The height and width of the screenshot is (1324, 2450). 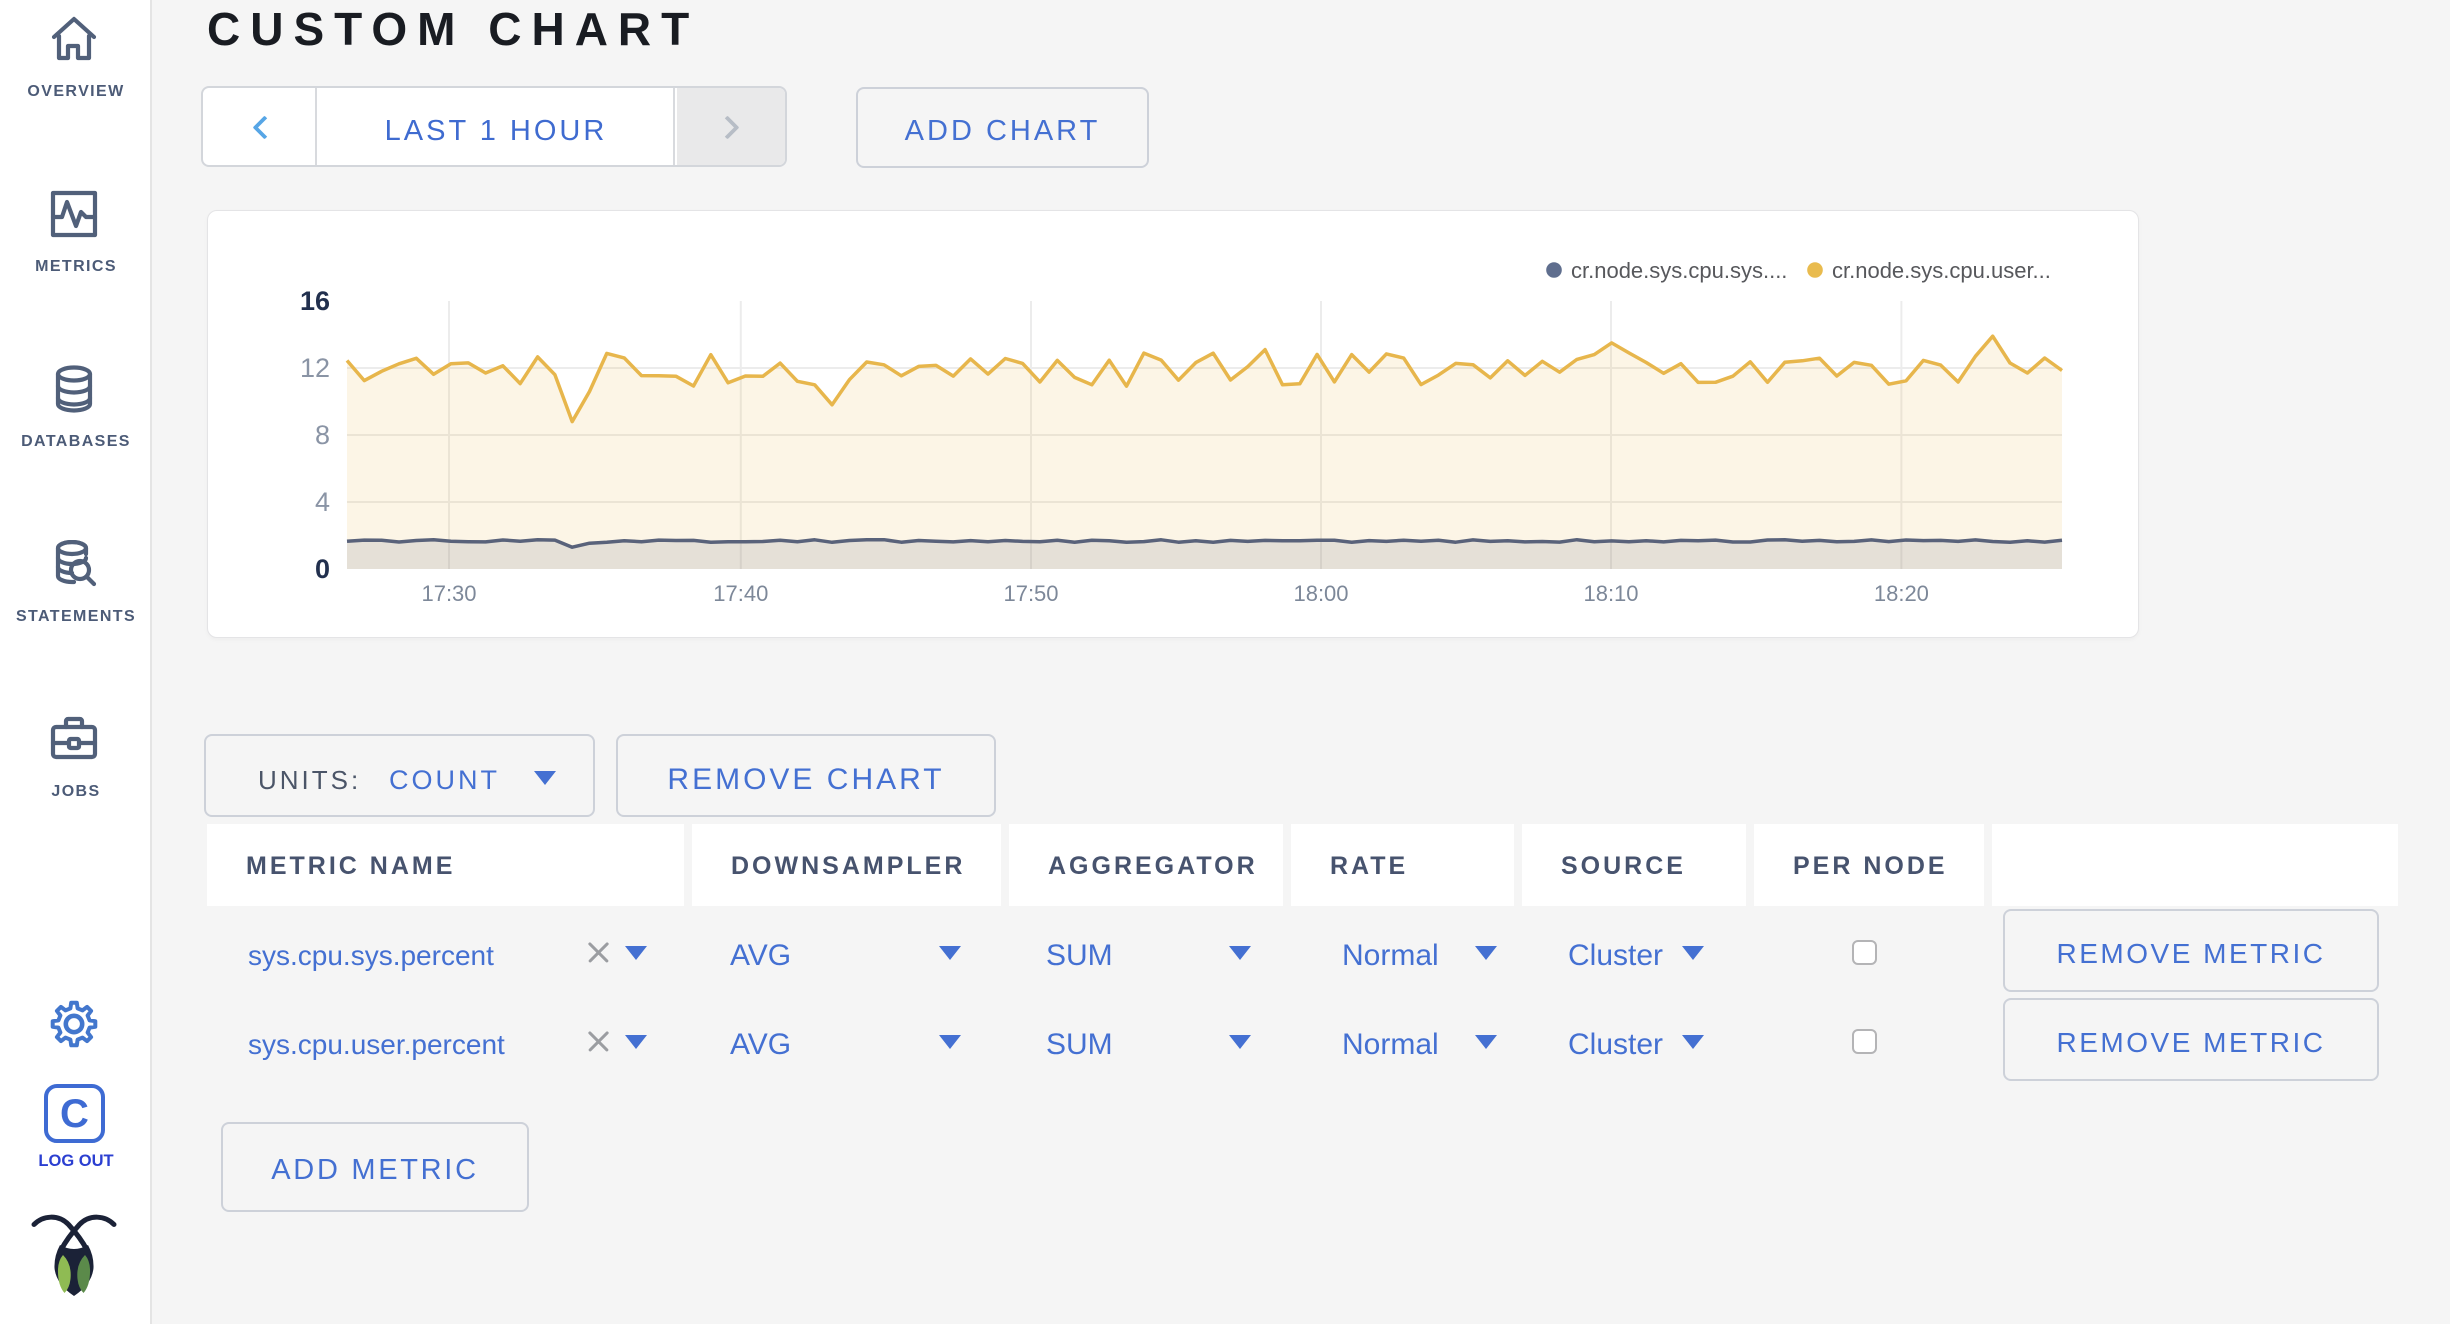 What do you see at coordinates (322, 569) in the screenshot?
I see `svg-text: 0` at bounding box center [322, 569].